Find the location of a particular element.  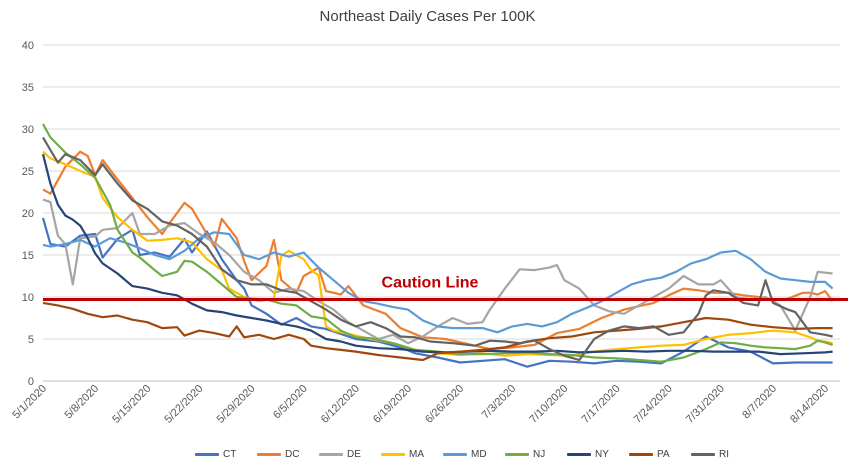

legend-label: MA is located at coordinates (416, 454).